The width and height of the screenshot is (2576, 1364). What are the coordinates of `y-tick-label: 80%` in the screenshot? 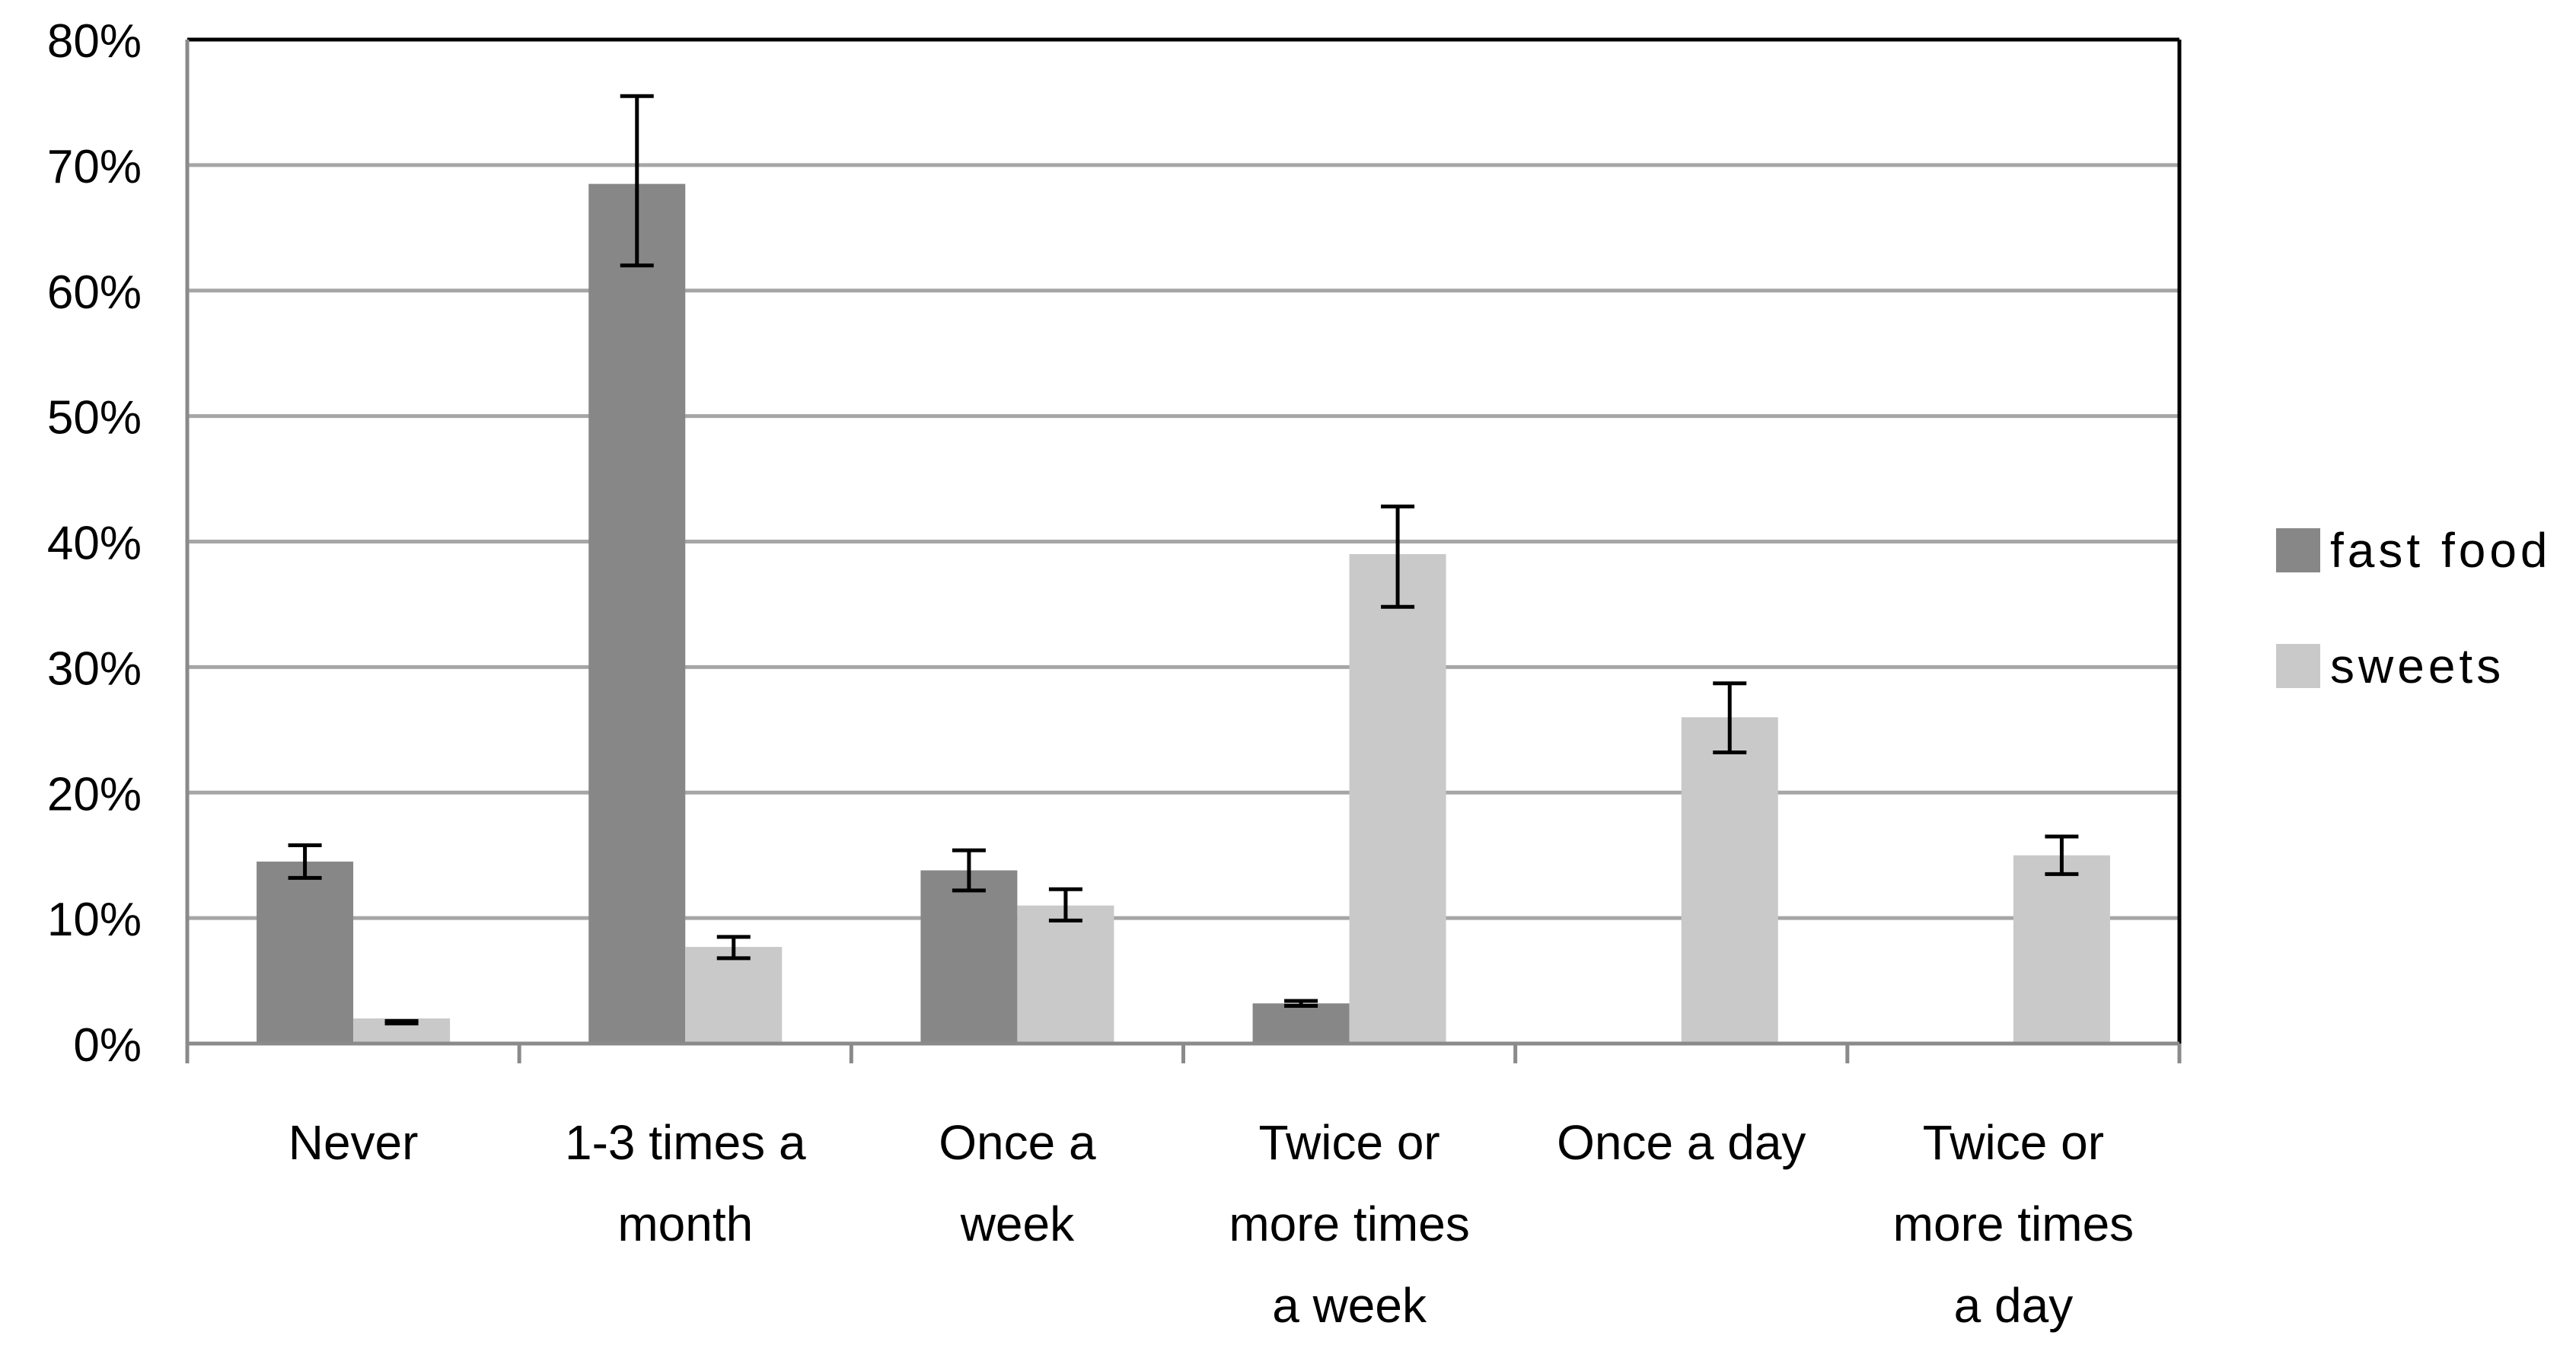 It's located at (94, 41).